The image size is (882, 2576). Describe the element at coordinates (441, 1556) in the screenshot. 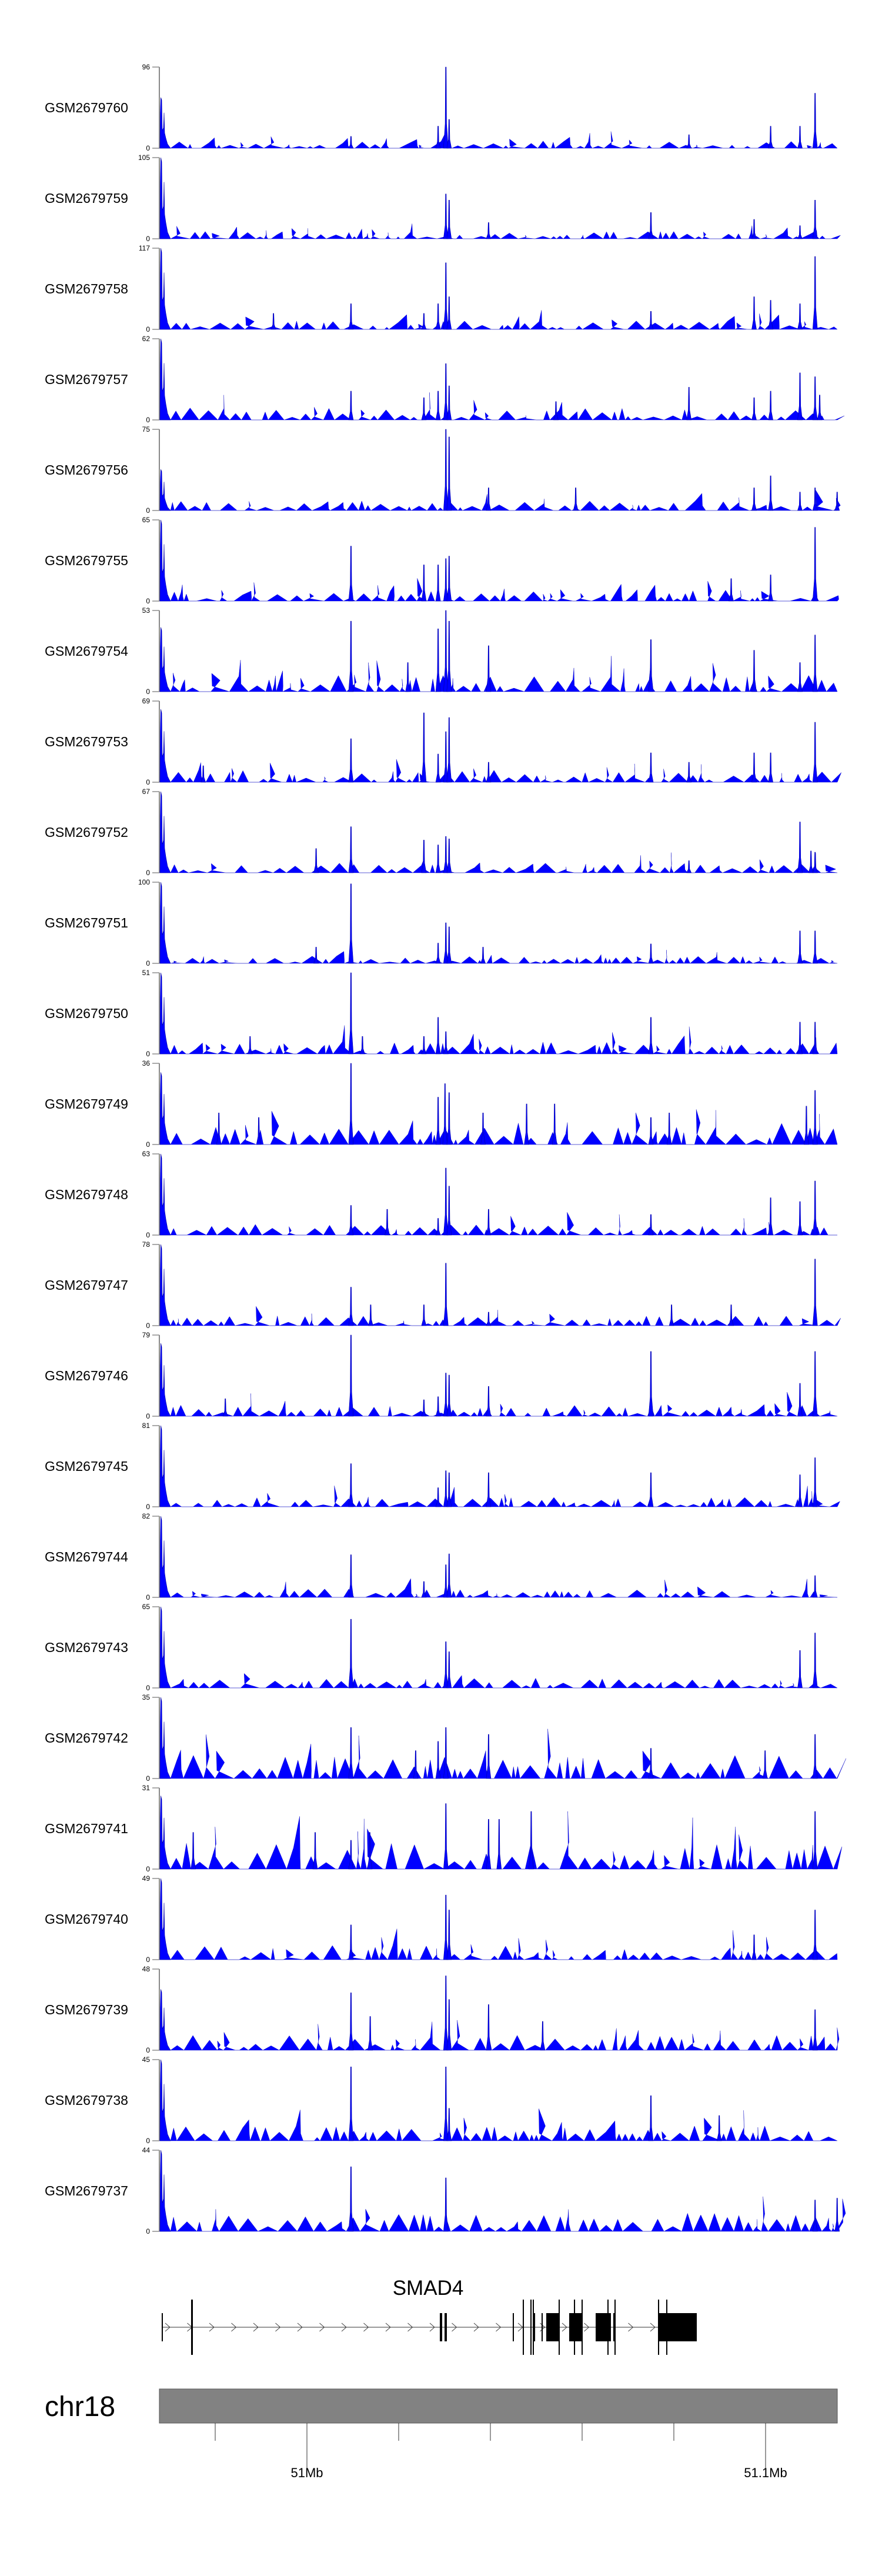

I see `track-GSM2679744: GSM2679744 82 0` at that location.